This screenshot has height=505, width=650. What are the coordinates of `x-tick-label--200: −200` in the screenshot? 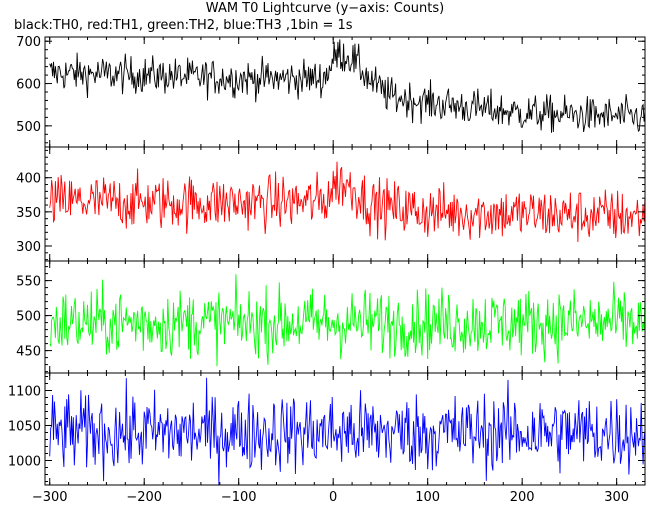 It's located at (144, 497).